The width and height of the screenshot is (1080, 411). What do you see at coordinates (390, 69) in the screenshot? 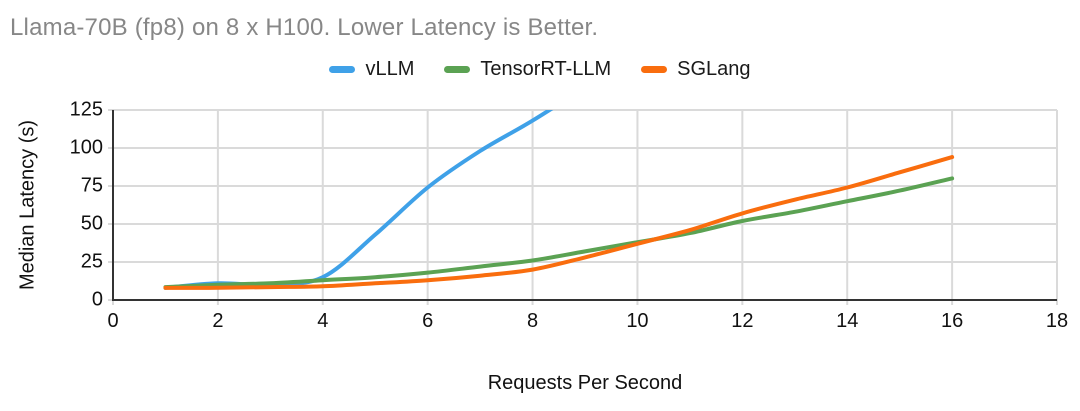
I see `legend-label-vllm: vLLM` at bounding box center [390, 69].